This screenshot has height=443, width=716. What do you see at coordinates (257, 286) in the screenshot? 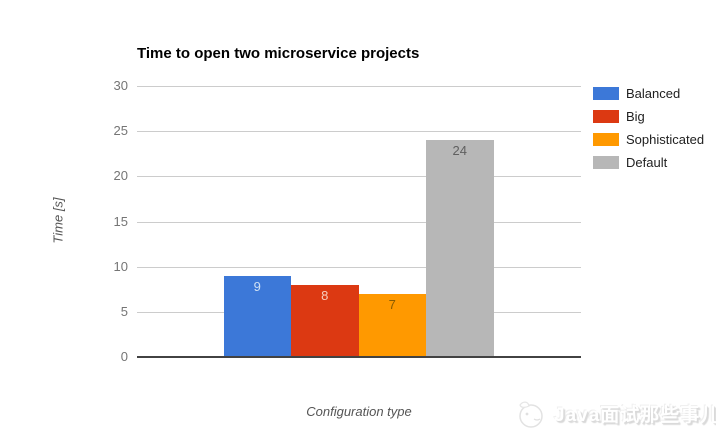
I see `bar-value-label: 9` at bounding box center [257, 286].